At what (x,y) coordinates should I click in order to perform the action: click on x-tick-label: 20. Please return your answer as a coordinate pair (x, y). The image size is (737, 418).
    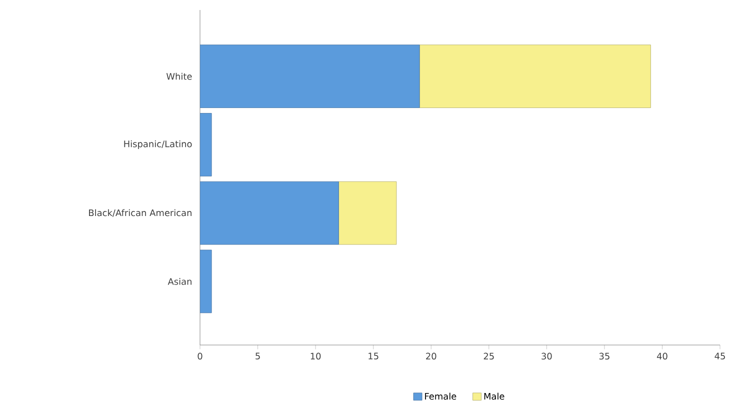
    Looking at the image, I should click on (431, 356).